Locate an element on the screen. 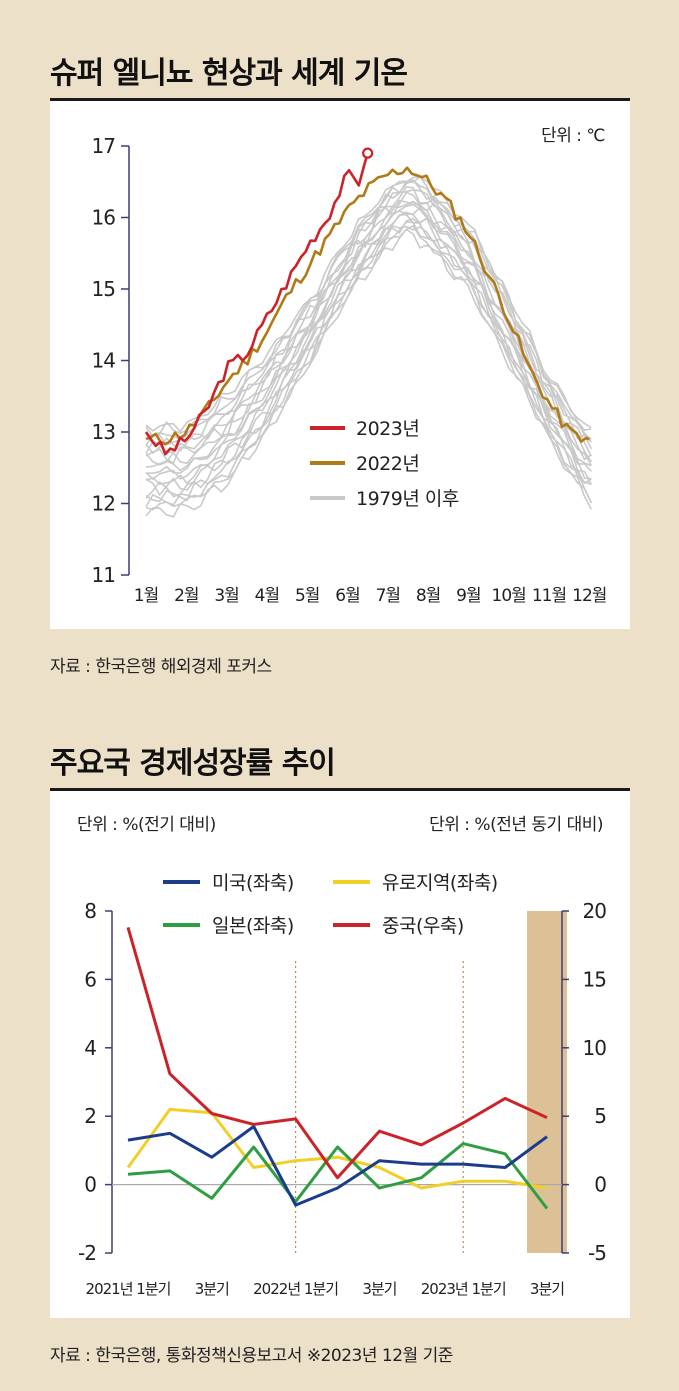 The width and height of the screenshot is (679, 1391). chart2-x-tick-label: 2022년 1분기 is located at coordinates (295, 1289).